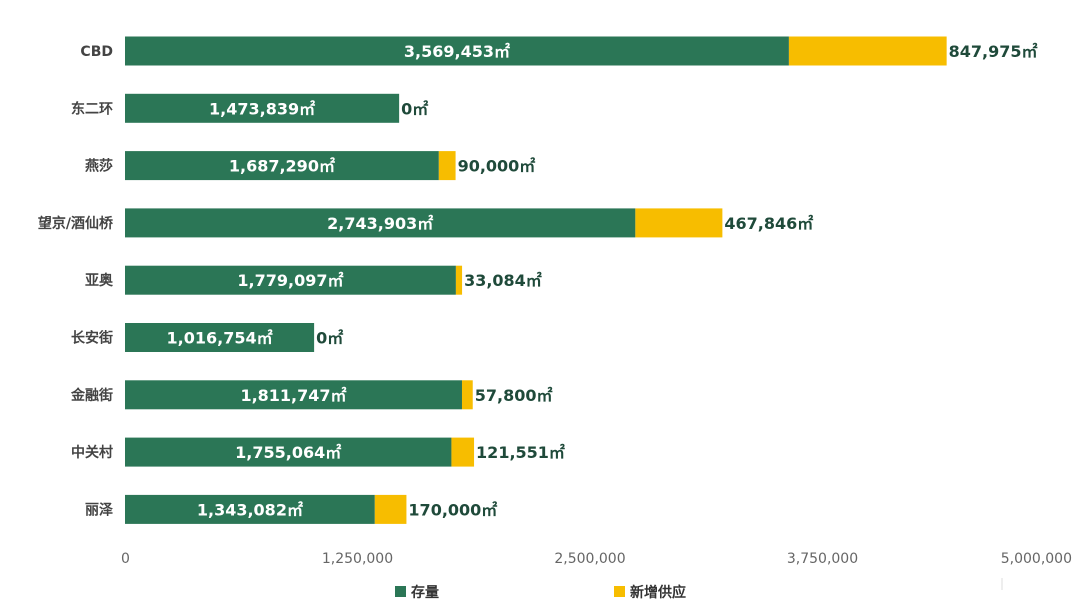 The width and height of the screenshot is (1080, 612). I want to click on stock-value-label: 3,569,453㎡, so click(457, 51).